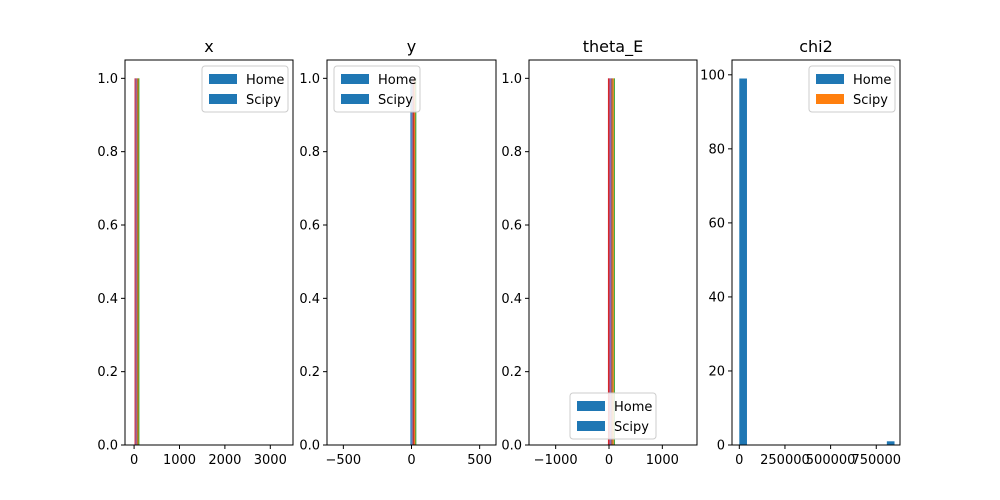 This screenshot has height=500, width=1000. What do you see at coordinates (208, 46) in the screenshot?
I see `subplot-title: x` at bounding box center [208, 46].